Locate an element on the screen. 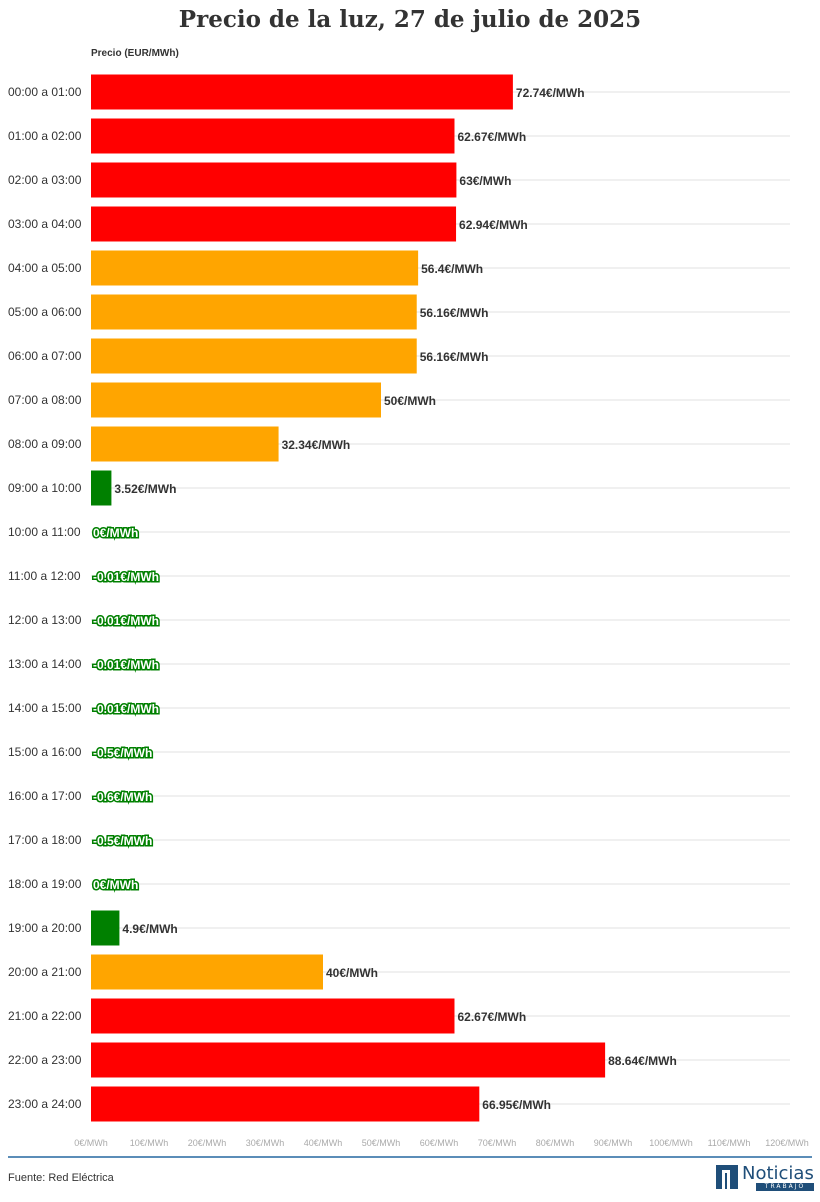  category-label: 01:00 a 02:00 is located at coordinates (45, 136).